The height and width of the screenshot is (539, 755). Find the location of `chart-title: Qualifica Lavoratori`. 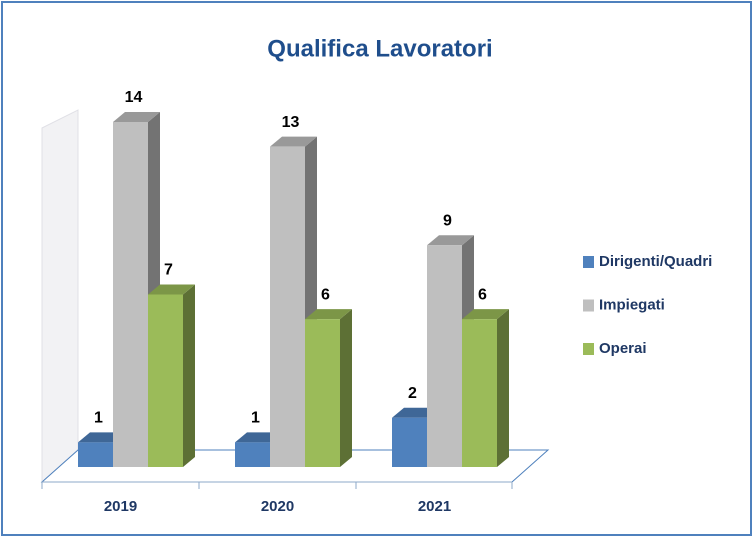

chart-title: Qualifica Lavoratori is located at coordinates (379, 48).